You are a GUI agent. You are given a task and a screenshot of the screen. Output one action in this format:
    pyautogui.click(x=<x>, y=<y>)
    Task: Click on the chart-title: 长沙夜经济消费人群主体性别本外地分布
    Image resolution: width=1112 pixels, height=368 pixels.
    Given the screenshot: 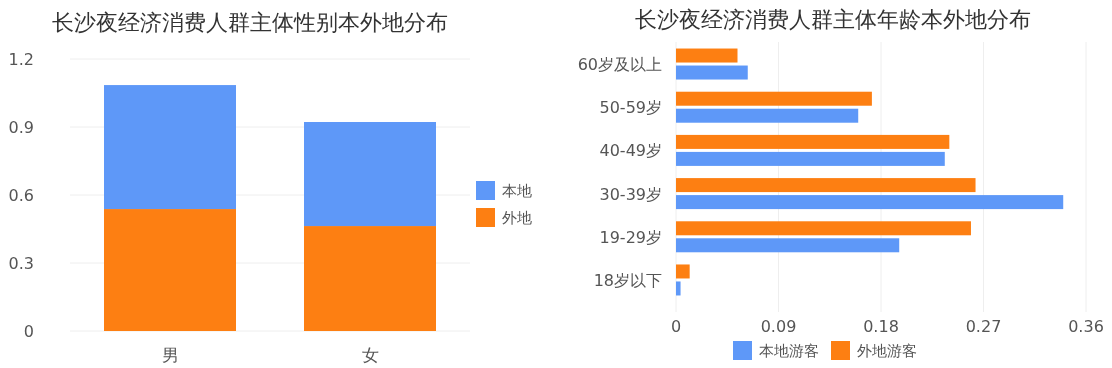 What is the action you would take?
    pyautogui.click(x=250, y=22)
    